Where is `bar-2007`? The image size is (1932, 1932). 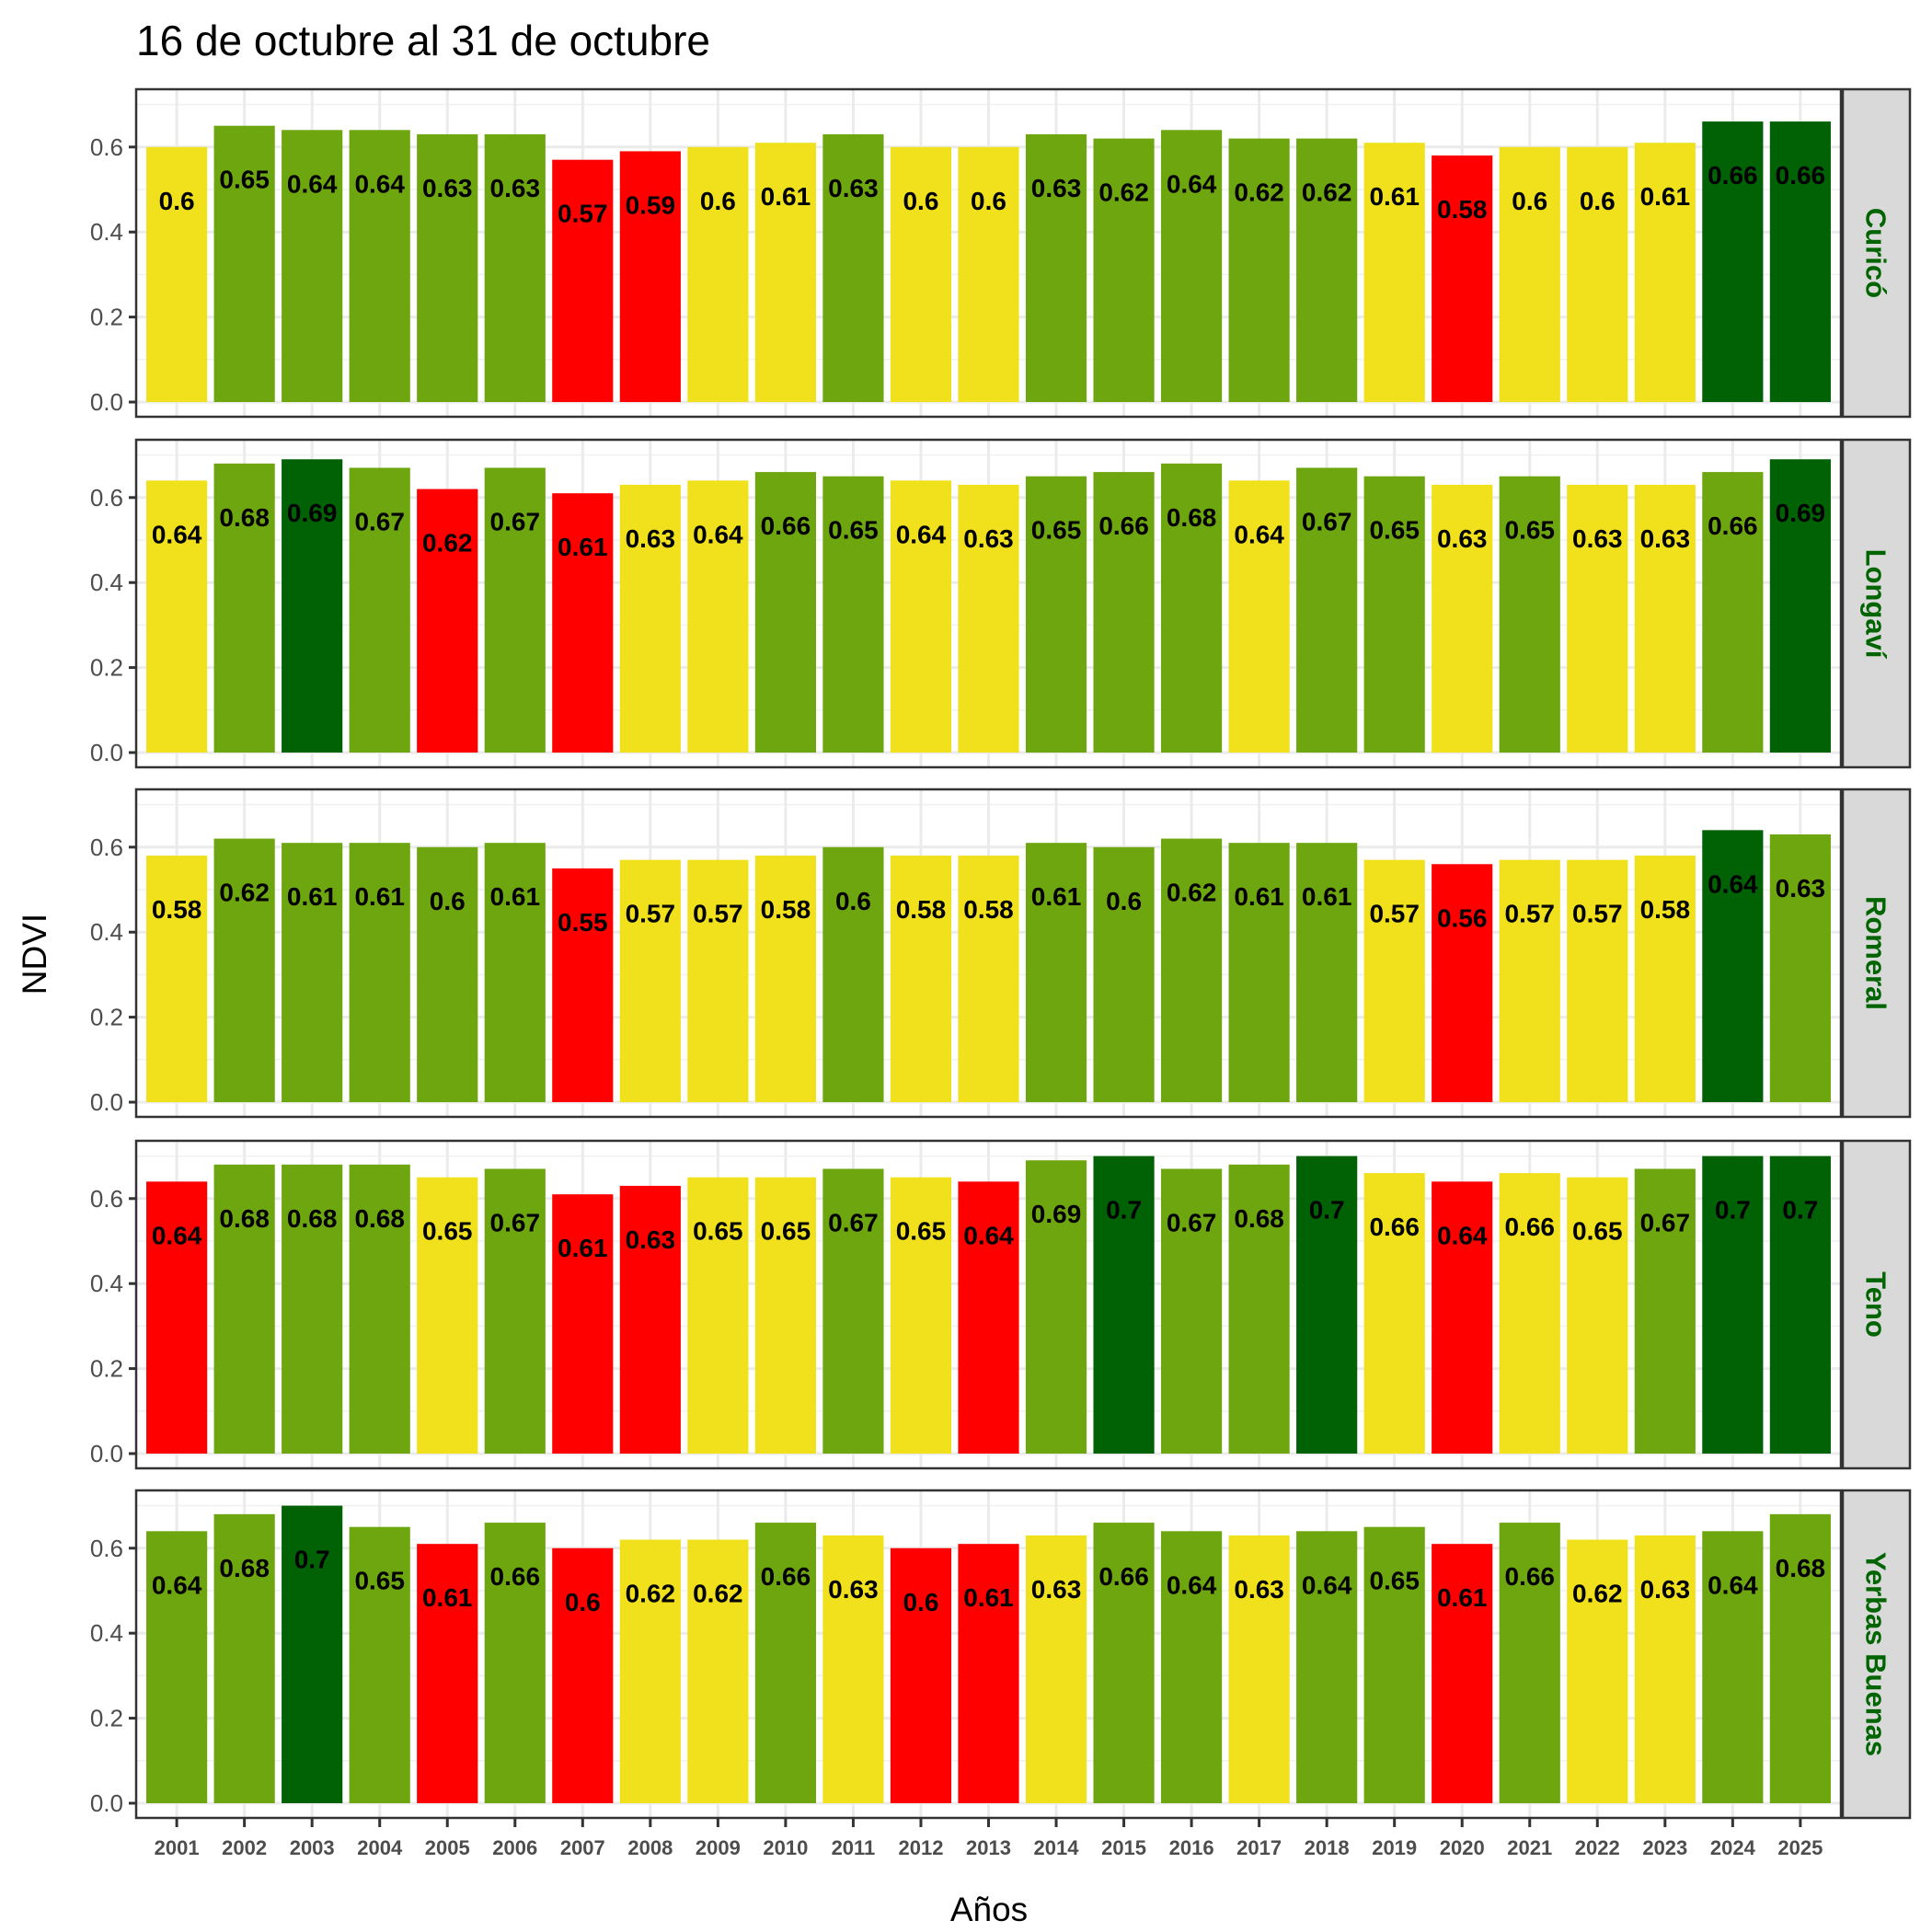
bar-2007 is located at coordinates (583, 985).